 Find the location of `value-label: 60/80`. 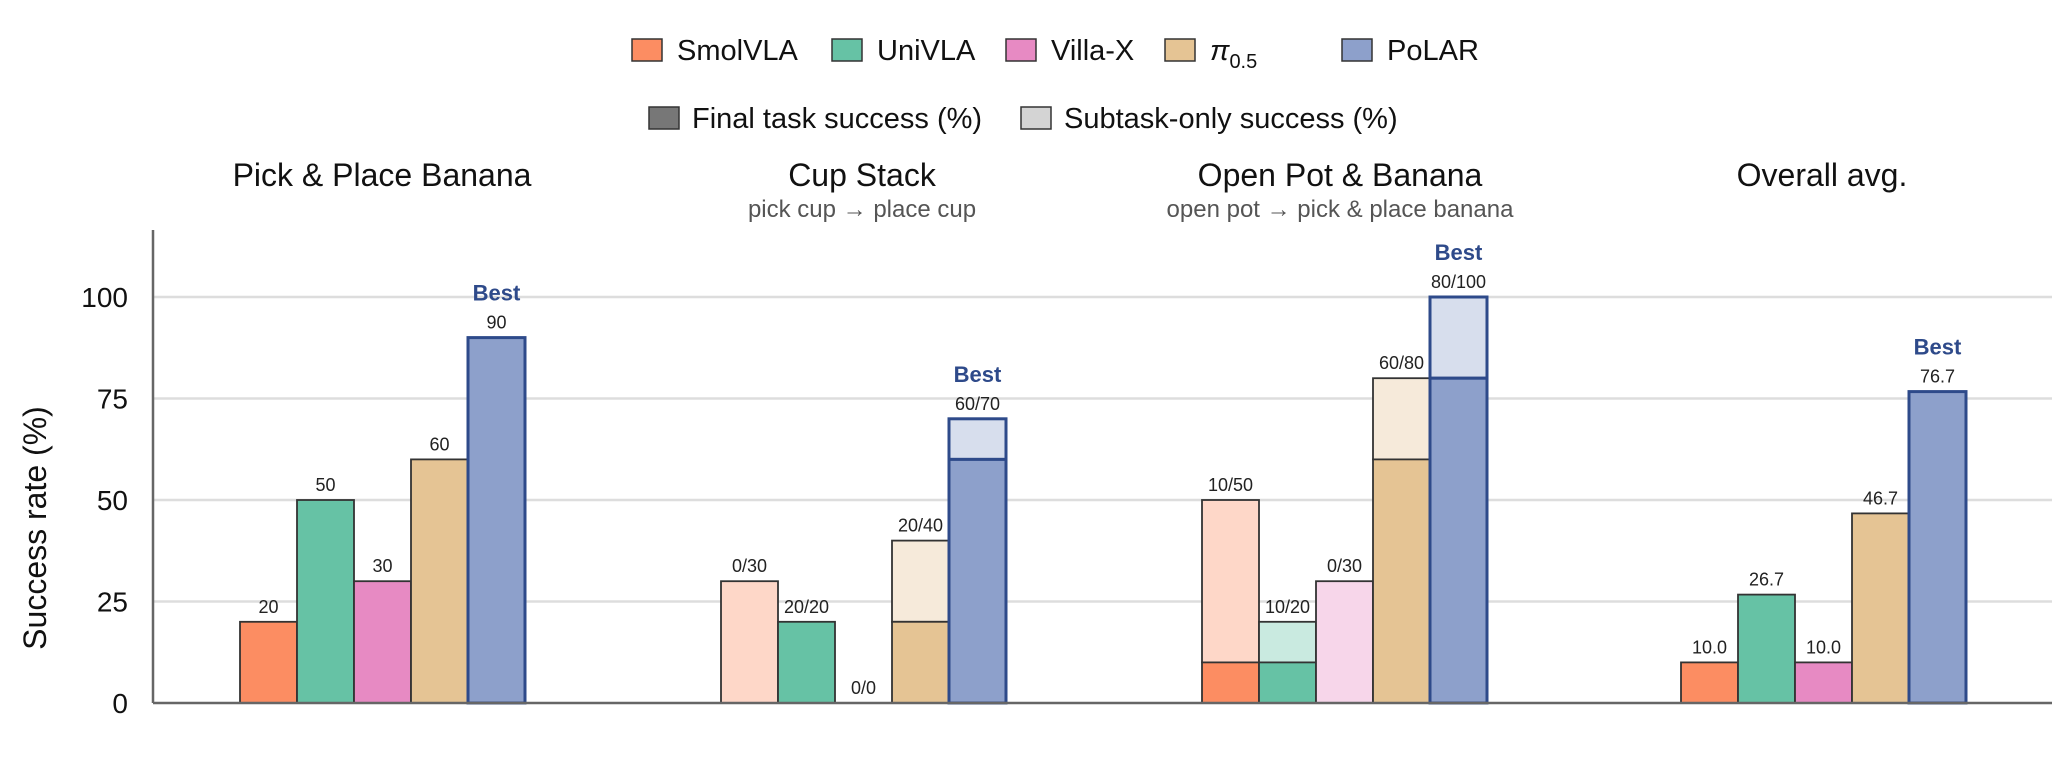

value-label: 60/80 is located at coordinates (1401, 363).